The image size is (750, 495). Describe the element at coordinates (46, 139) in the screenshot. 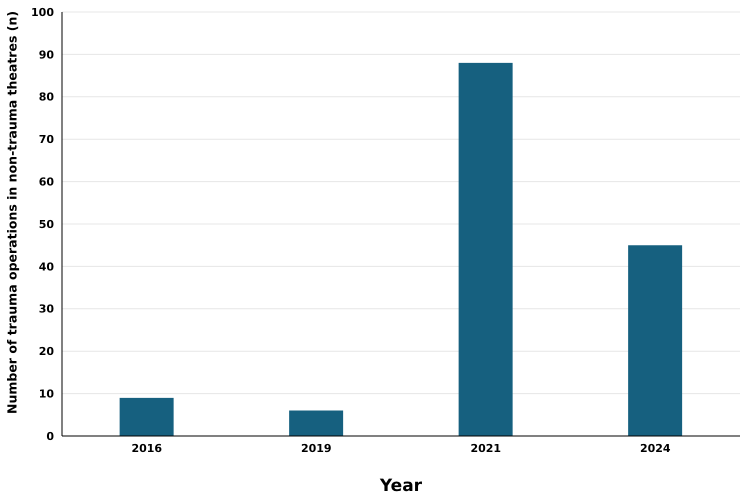

I see `y-tick-label: 70` at that location.